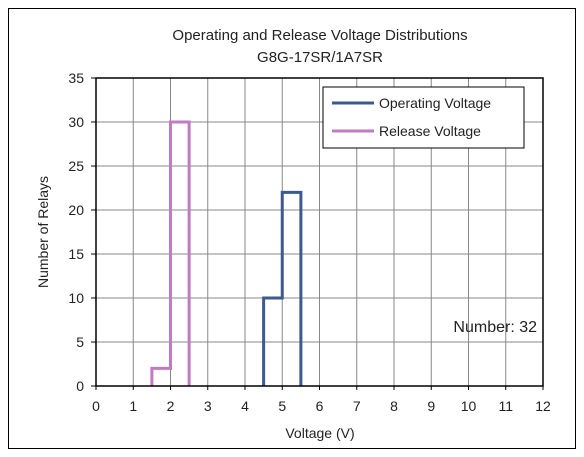 This screenshot has width=584, height=457. Describe the element at coordinates (76, 254) in the screenshot. I see `y-tick-label: 15` at that location.